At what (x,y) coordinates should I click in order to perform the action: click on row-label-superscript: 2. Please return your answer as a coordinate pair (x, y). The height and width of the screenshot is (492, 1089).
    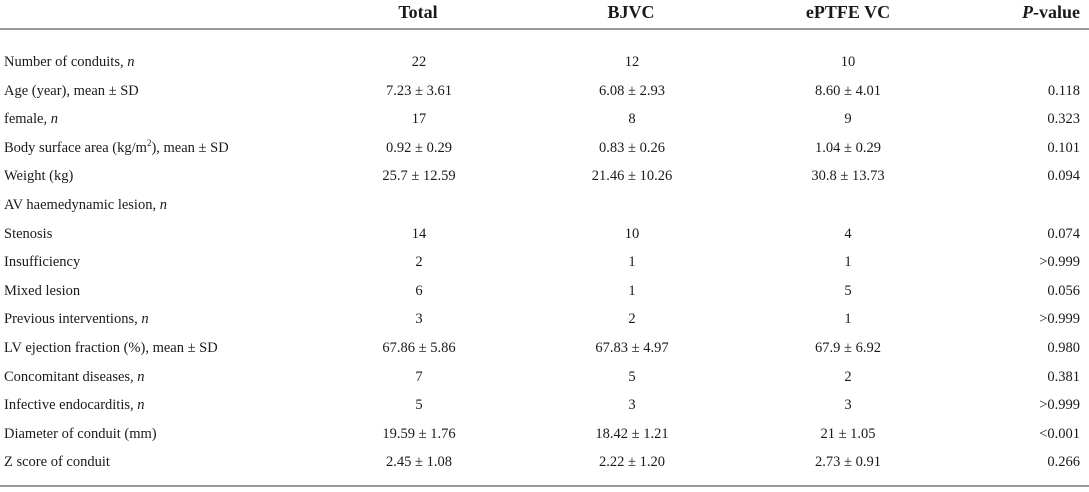
    Looking at the image, I should click on (149, 142).